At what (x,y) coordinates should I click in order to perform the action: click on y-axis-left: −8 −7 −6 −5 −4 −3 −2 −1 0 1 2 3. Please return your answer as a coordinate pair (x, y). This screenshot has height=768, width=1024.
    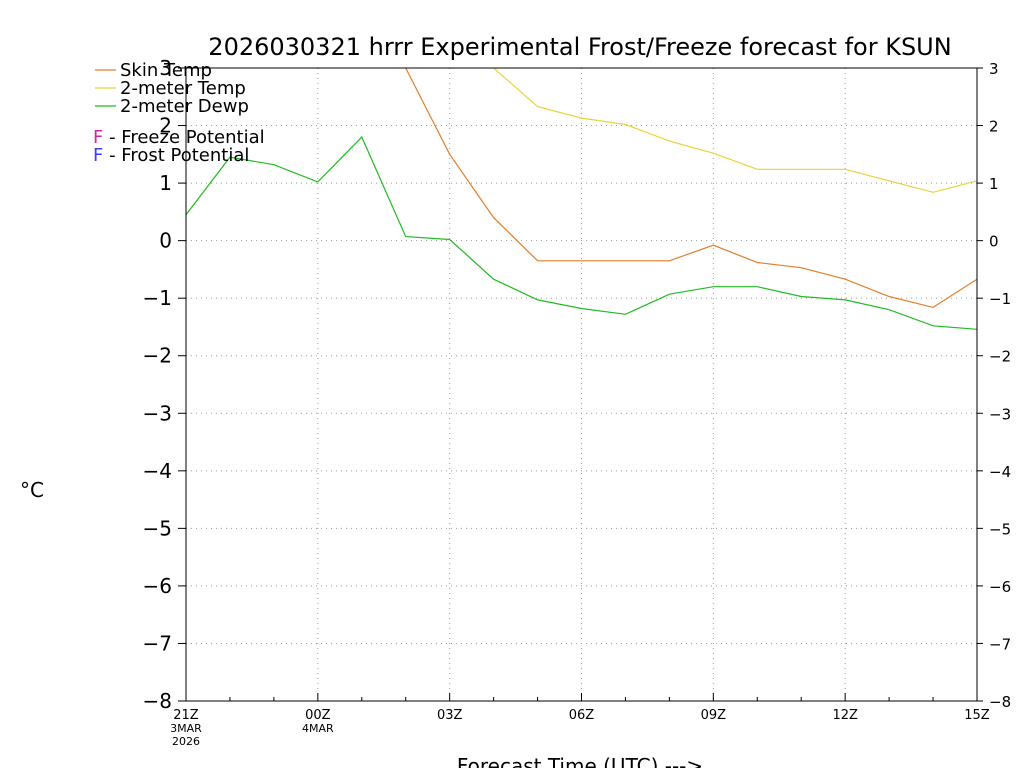
    Looking at the image, I should click on (164, 384).